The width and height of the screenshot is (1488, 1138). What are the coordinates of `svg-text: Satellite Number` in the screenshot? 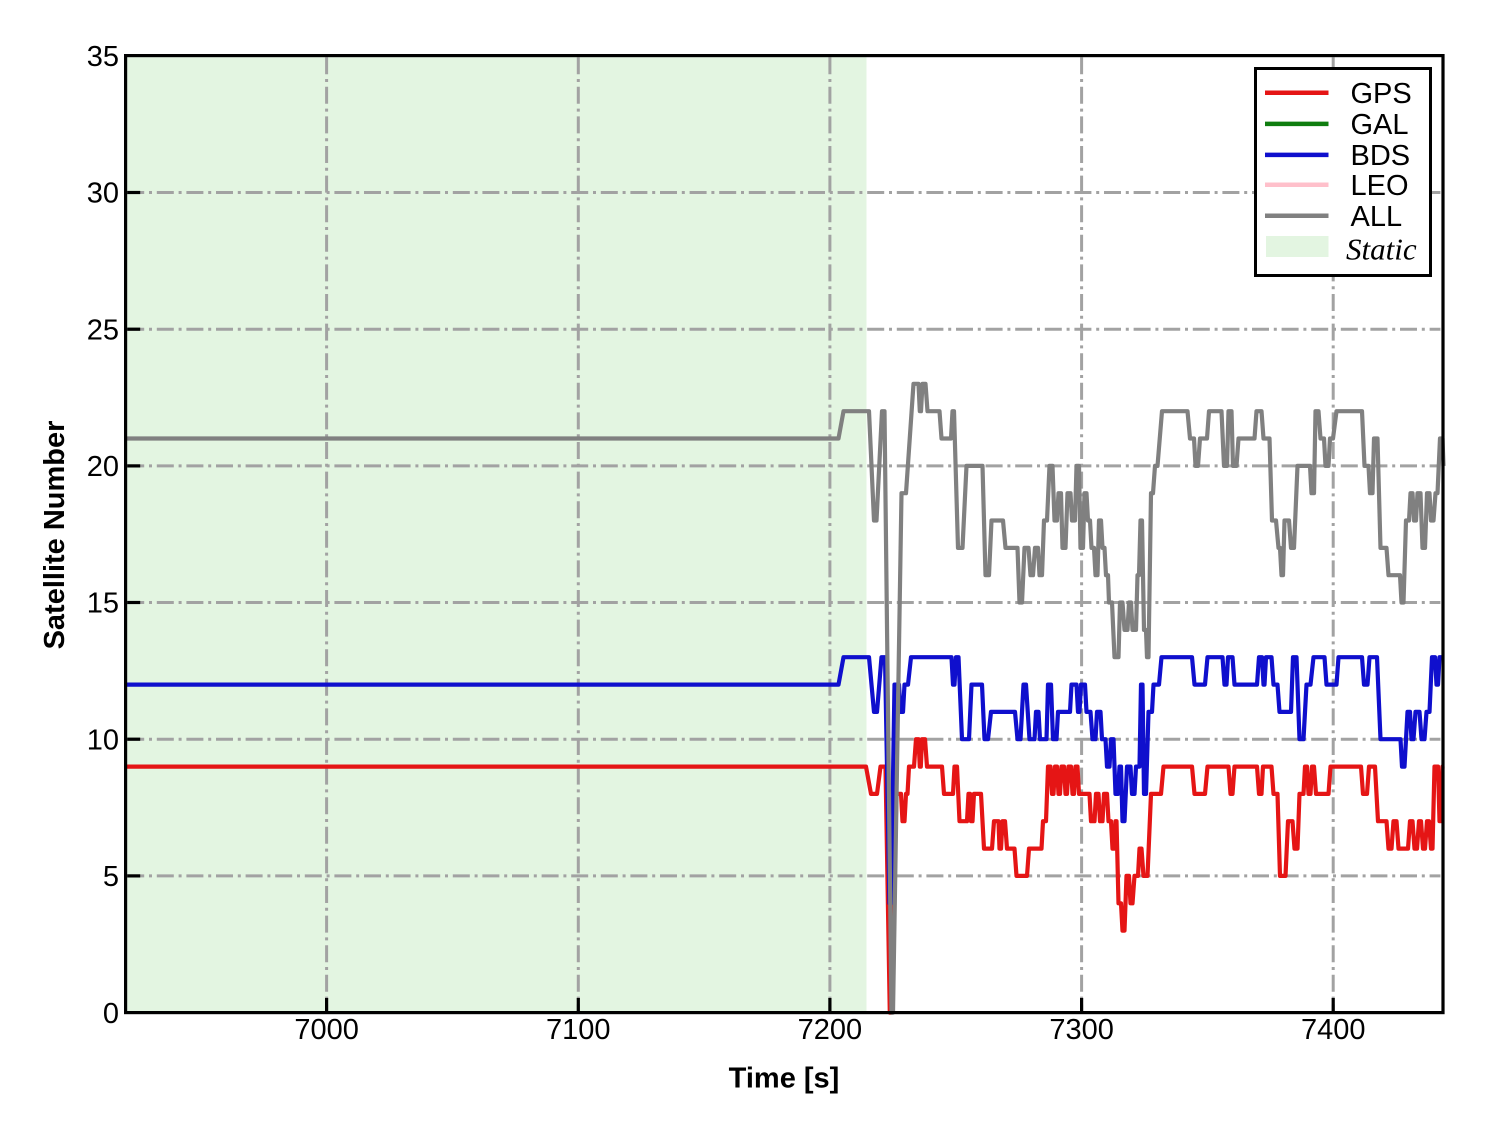 It's located at (55, 535).